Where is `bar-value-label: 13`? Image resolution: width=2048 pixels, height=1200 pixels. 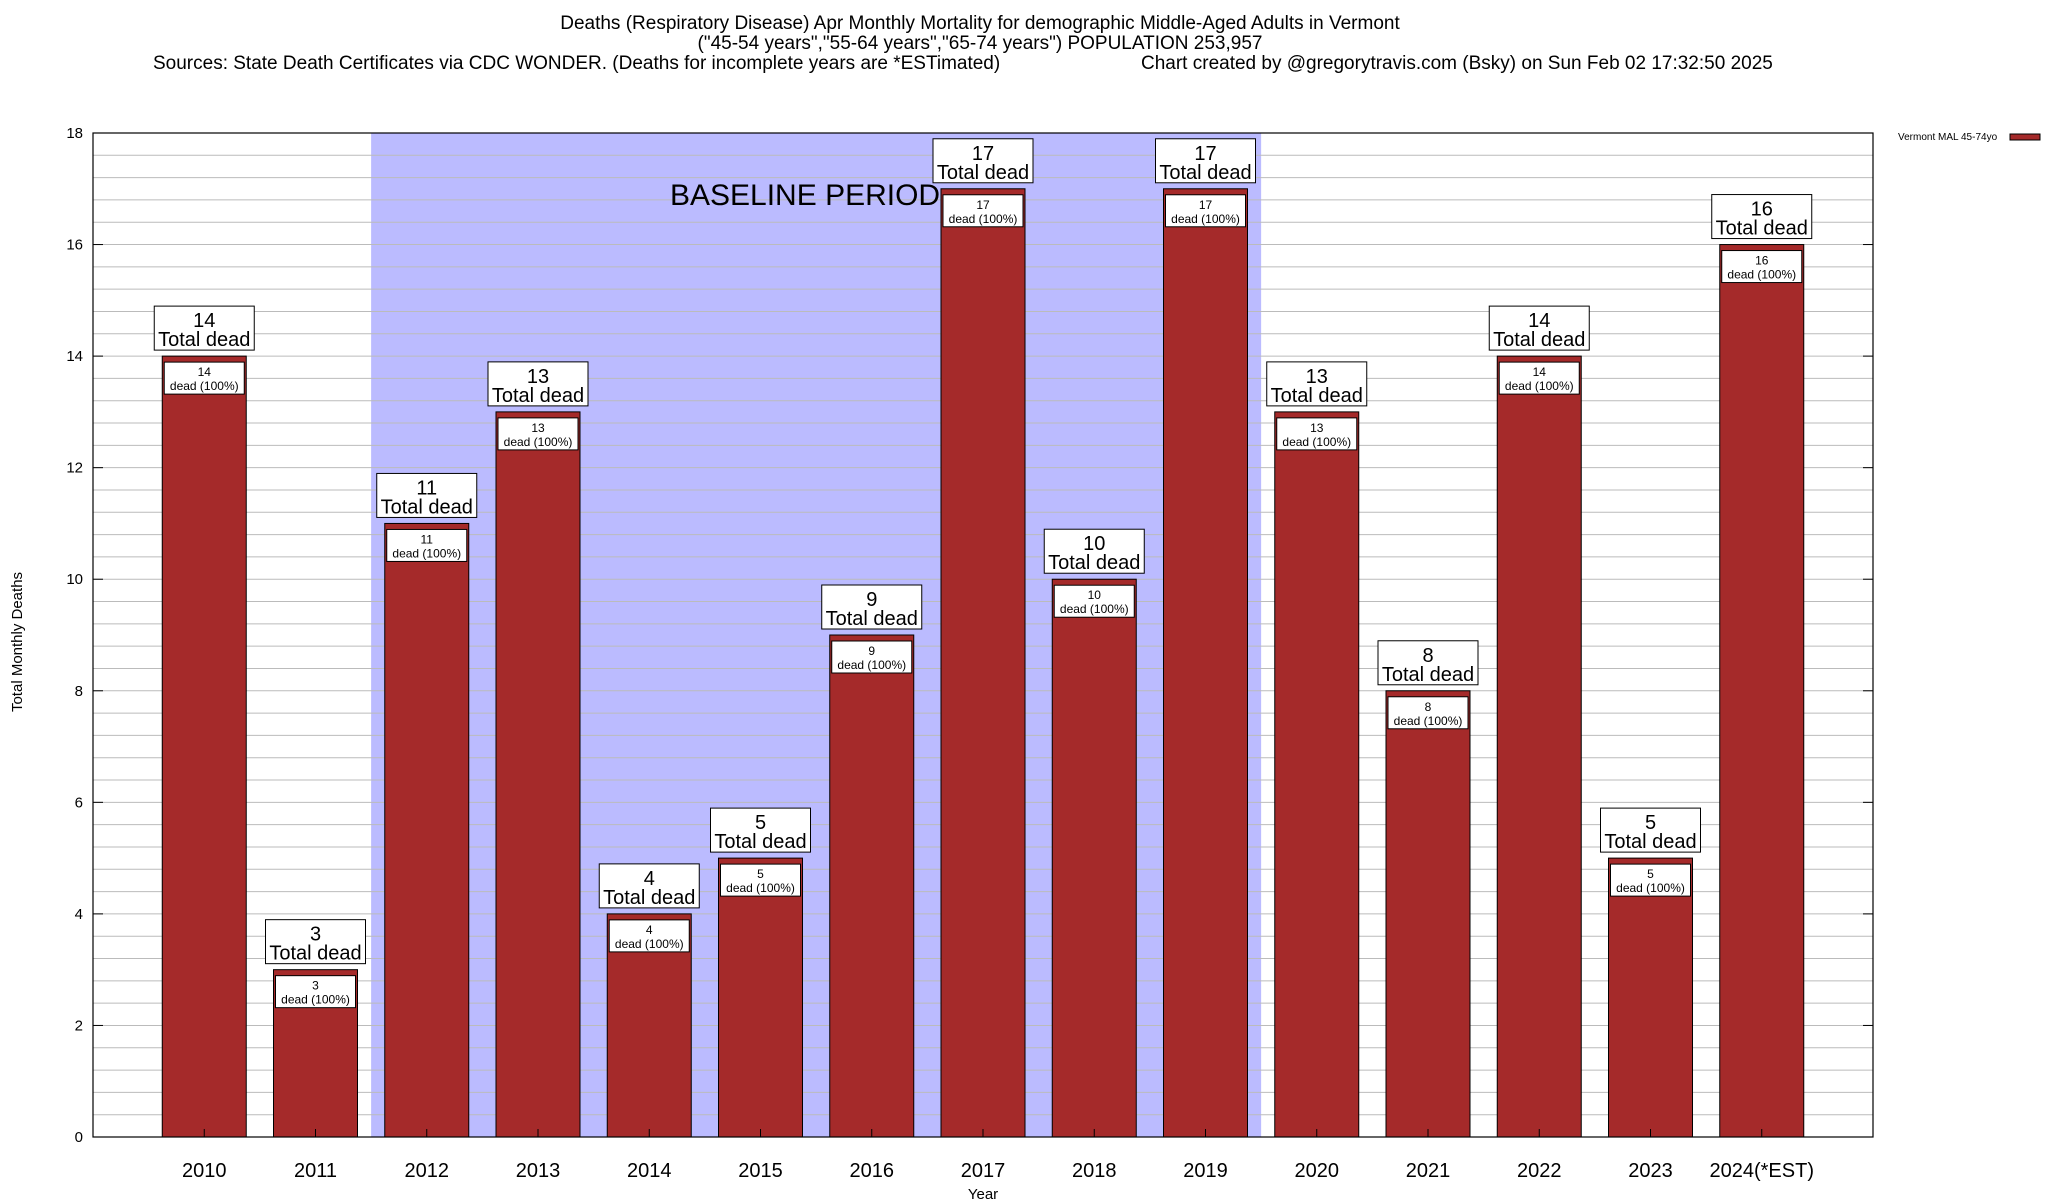
bar-value-label: 13 is located at coordinates (538, 377).